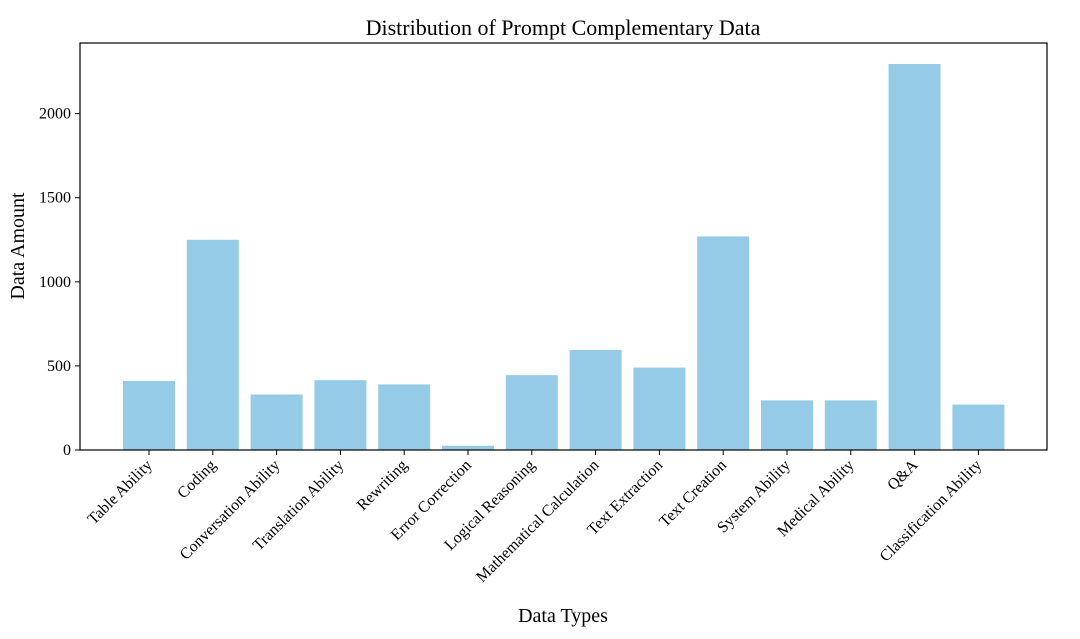 This screenshot has width=1080, height=639. What do you see at coordinates (978, 427) in the screenshot?
I see `bar-classification-ability` at bounding box center [978, 427].